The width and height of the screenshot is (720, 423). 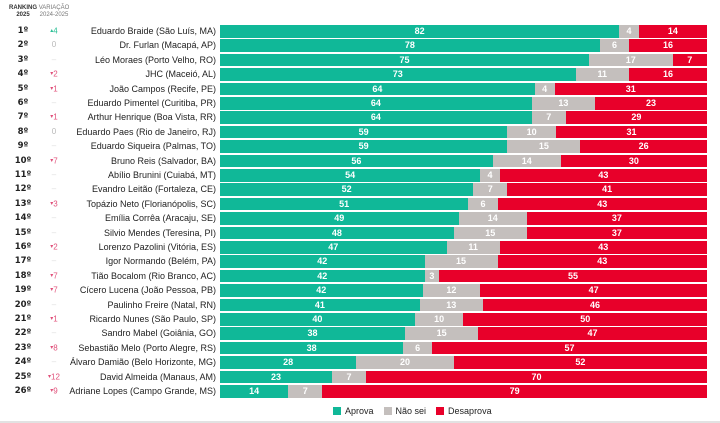 What do you see at coordinates (463, 348) in the screenshot?
I see `stacked-bar: 38 6 57` at bounding box center [463, 348].